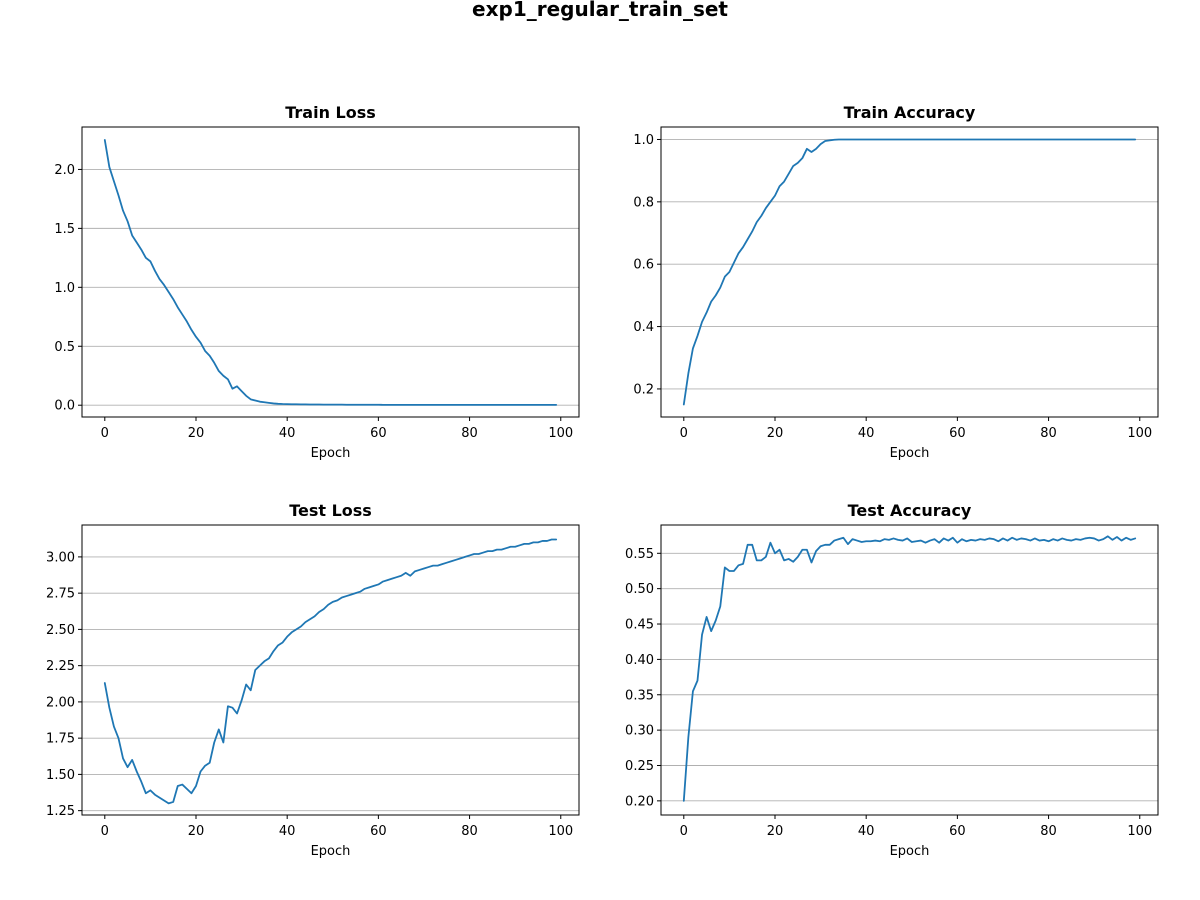 This screenshot has width=1200, height=900. Describe the element at coordinates (1048, 831) in the screenshot. I see `test-accuracy-xtick-label: 80` at that location.